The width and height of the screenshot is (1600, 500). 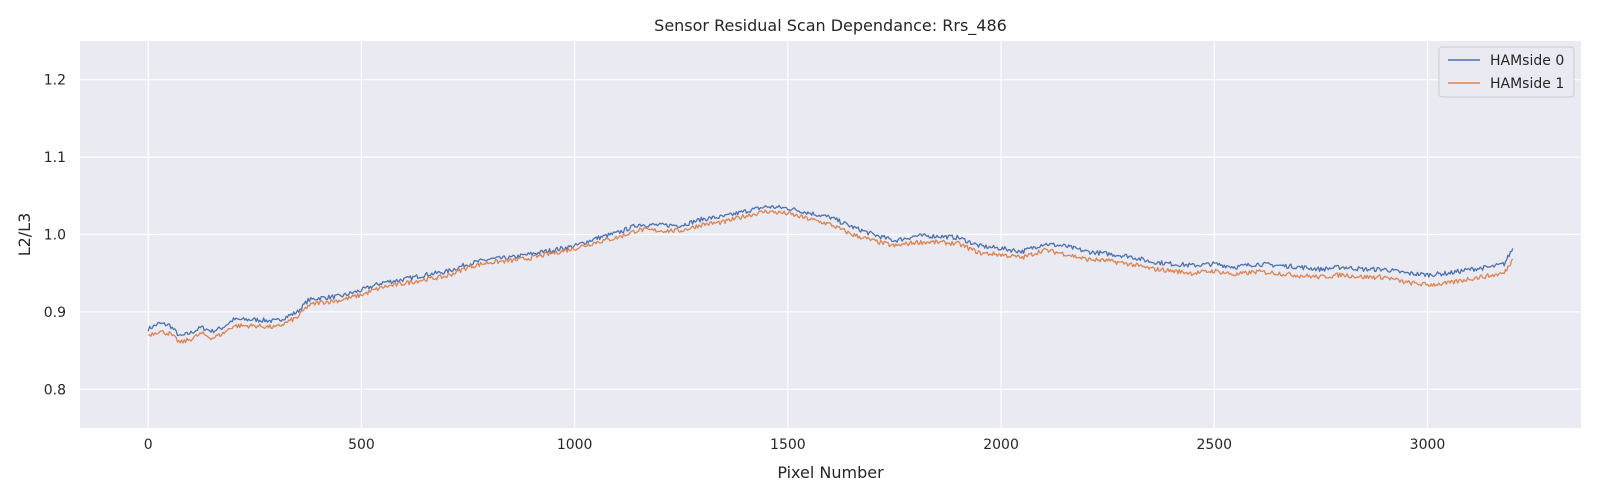 I want to click on y-tick-labels: 0.8 0.9 1.0 1.1 1.2, so click(x=55, y=236).